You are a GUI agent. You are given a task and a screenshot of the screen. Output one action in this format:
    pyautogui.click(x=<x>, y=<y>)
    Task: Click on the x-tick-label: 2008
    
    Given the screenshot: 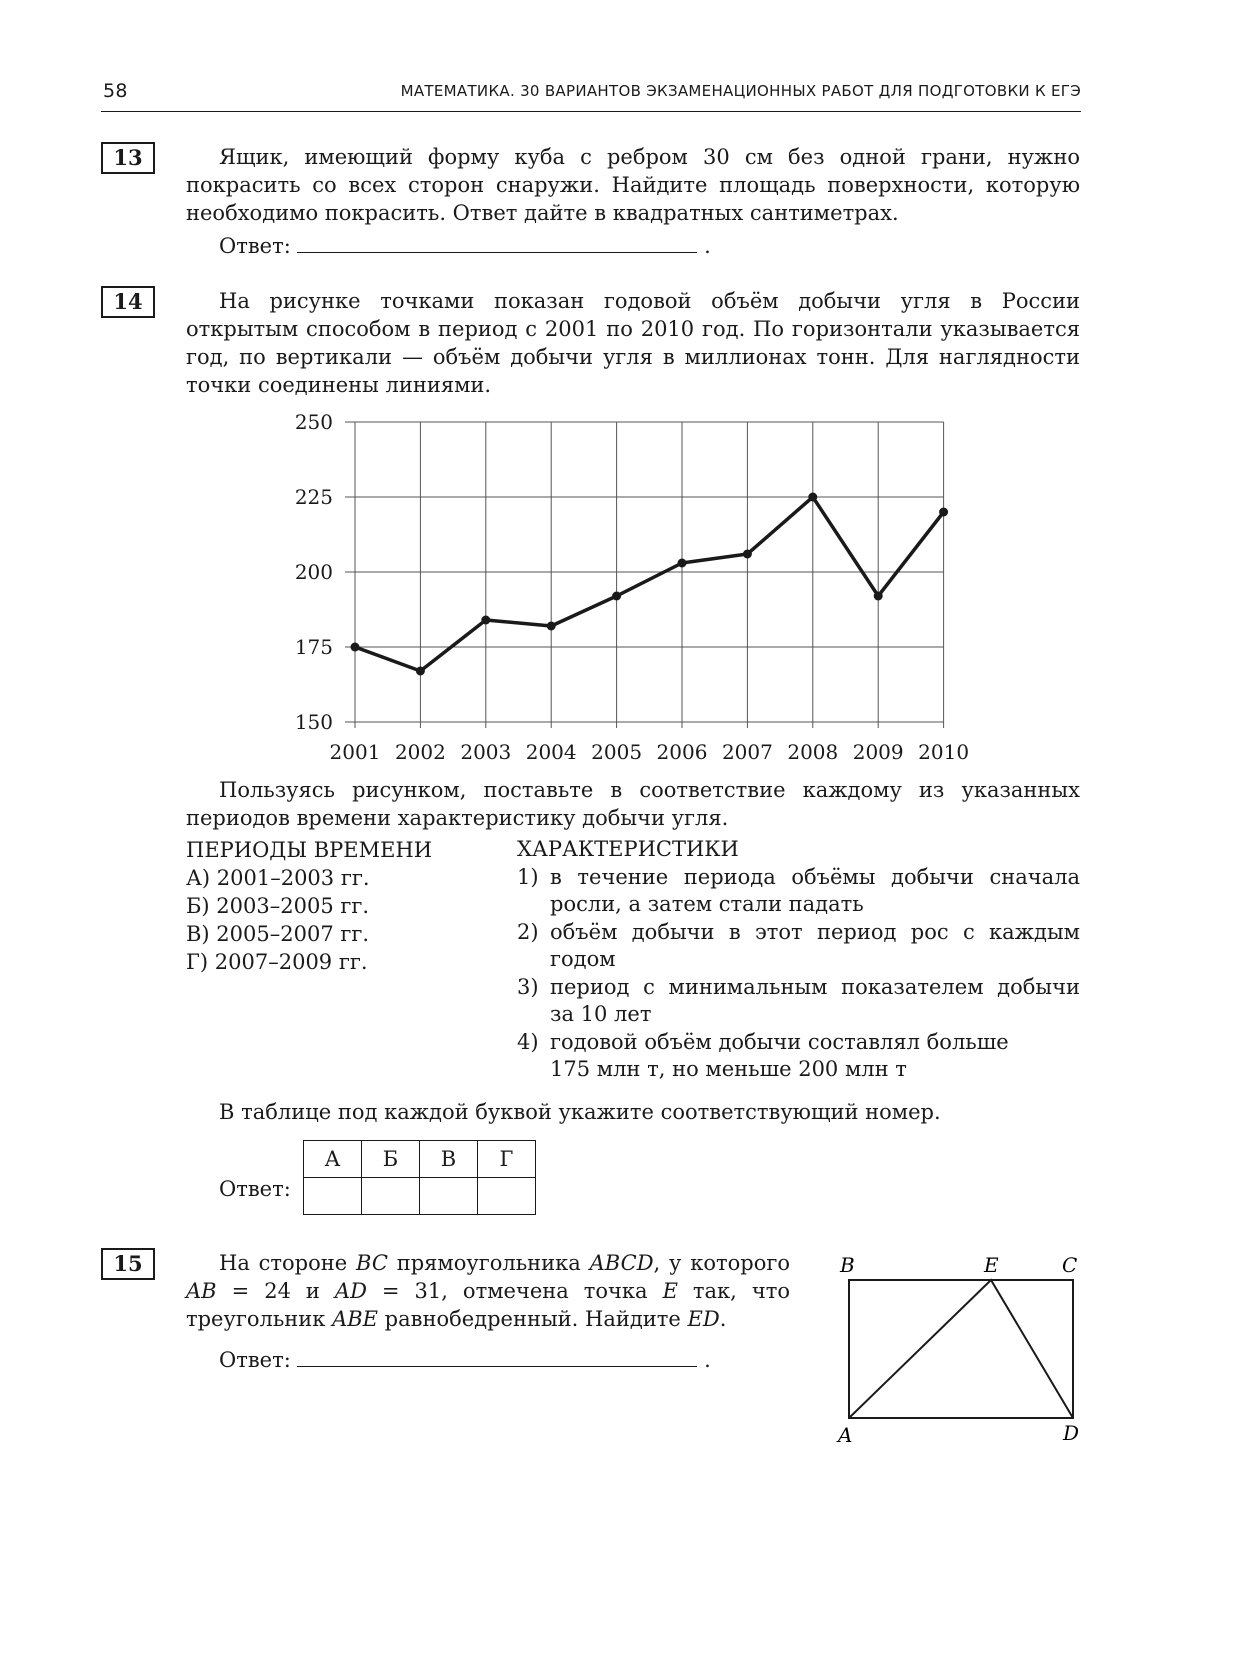 What is the action you would take?
    pyautogui.click(x=812, y=752)
    